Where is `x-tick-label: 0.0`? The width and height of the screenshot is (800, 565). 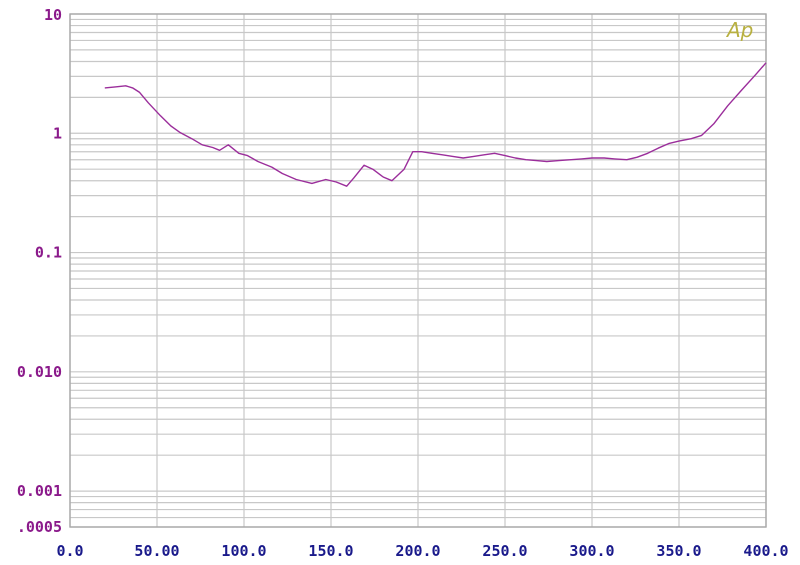 x-tick-label: 0.0 is located at coordinates (69, 551).